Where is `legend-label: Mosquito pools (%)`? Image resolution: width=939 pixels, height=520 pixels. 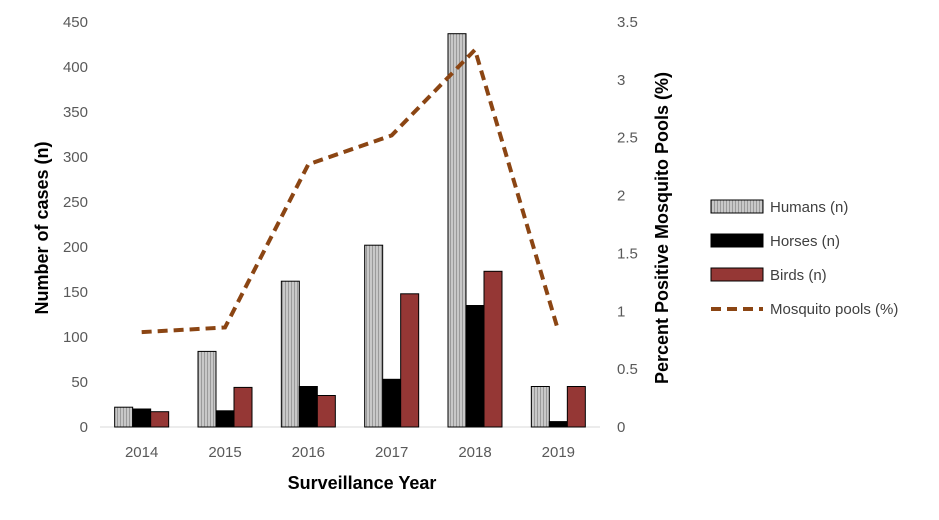 legend-label: Mosquito pools (%) is located at coordinates (834, 309).